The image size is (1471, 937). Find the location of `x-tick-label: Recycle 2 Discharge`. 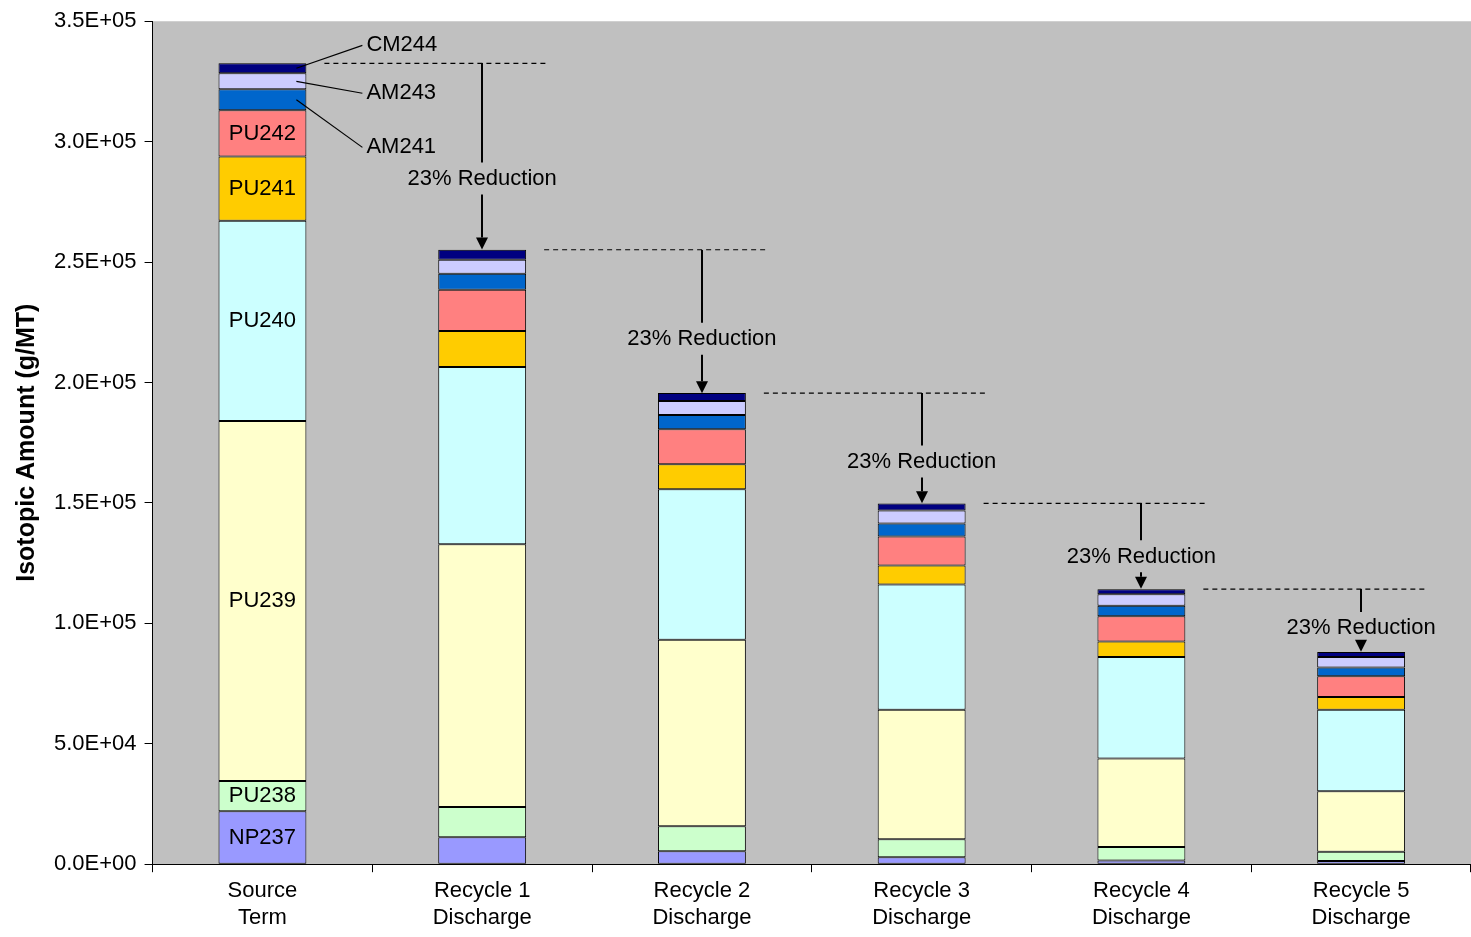

x-tick-label: Recycle 2 Discharge is located at coordinates (702, 903).